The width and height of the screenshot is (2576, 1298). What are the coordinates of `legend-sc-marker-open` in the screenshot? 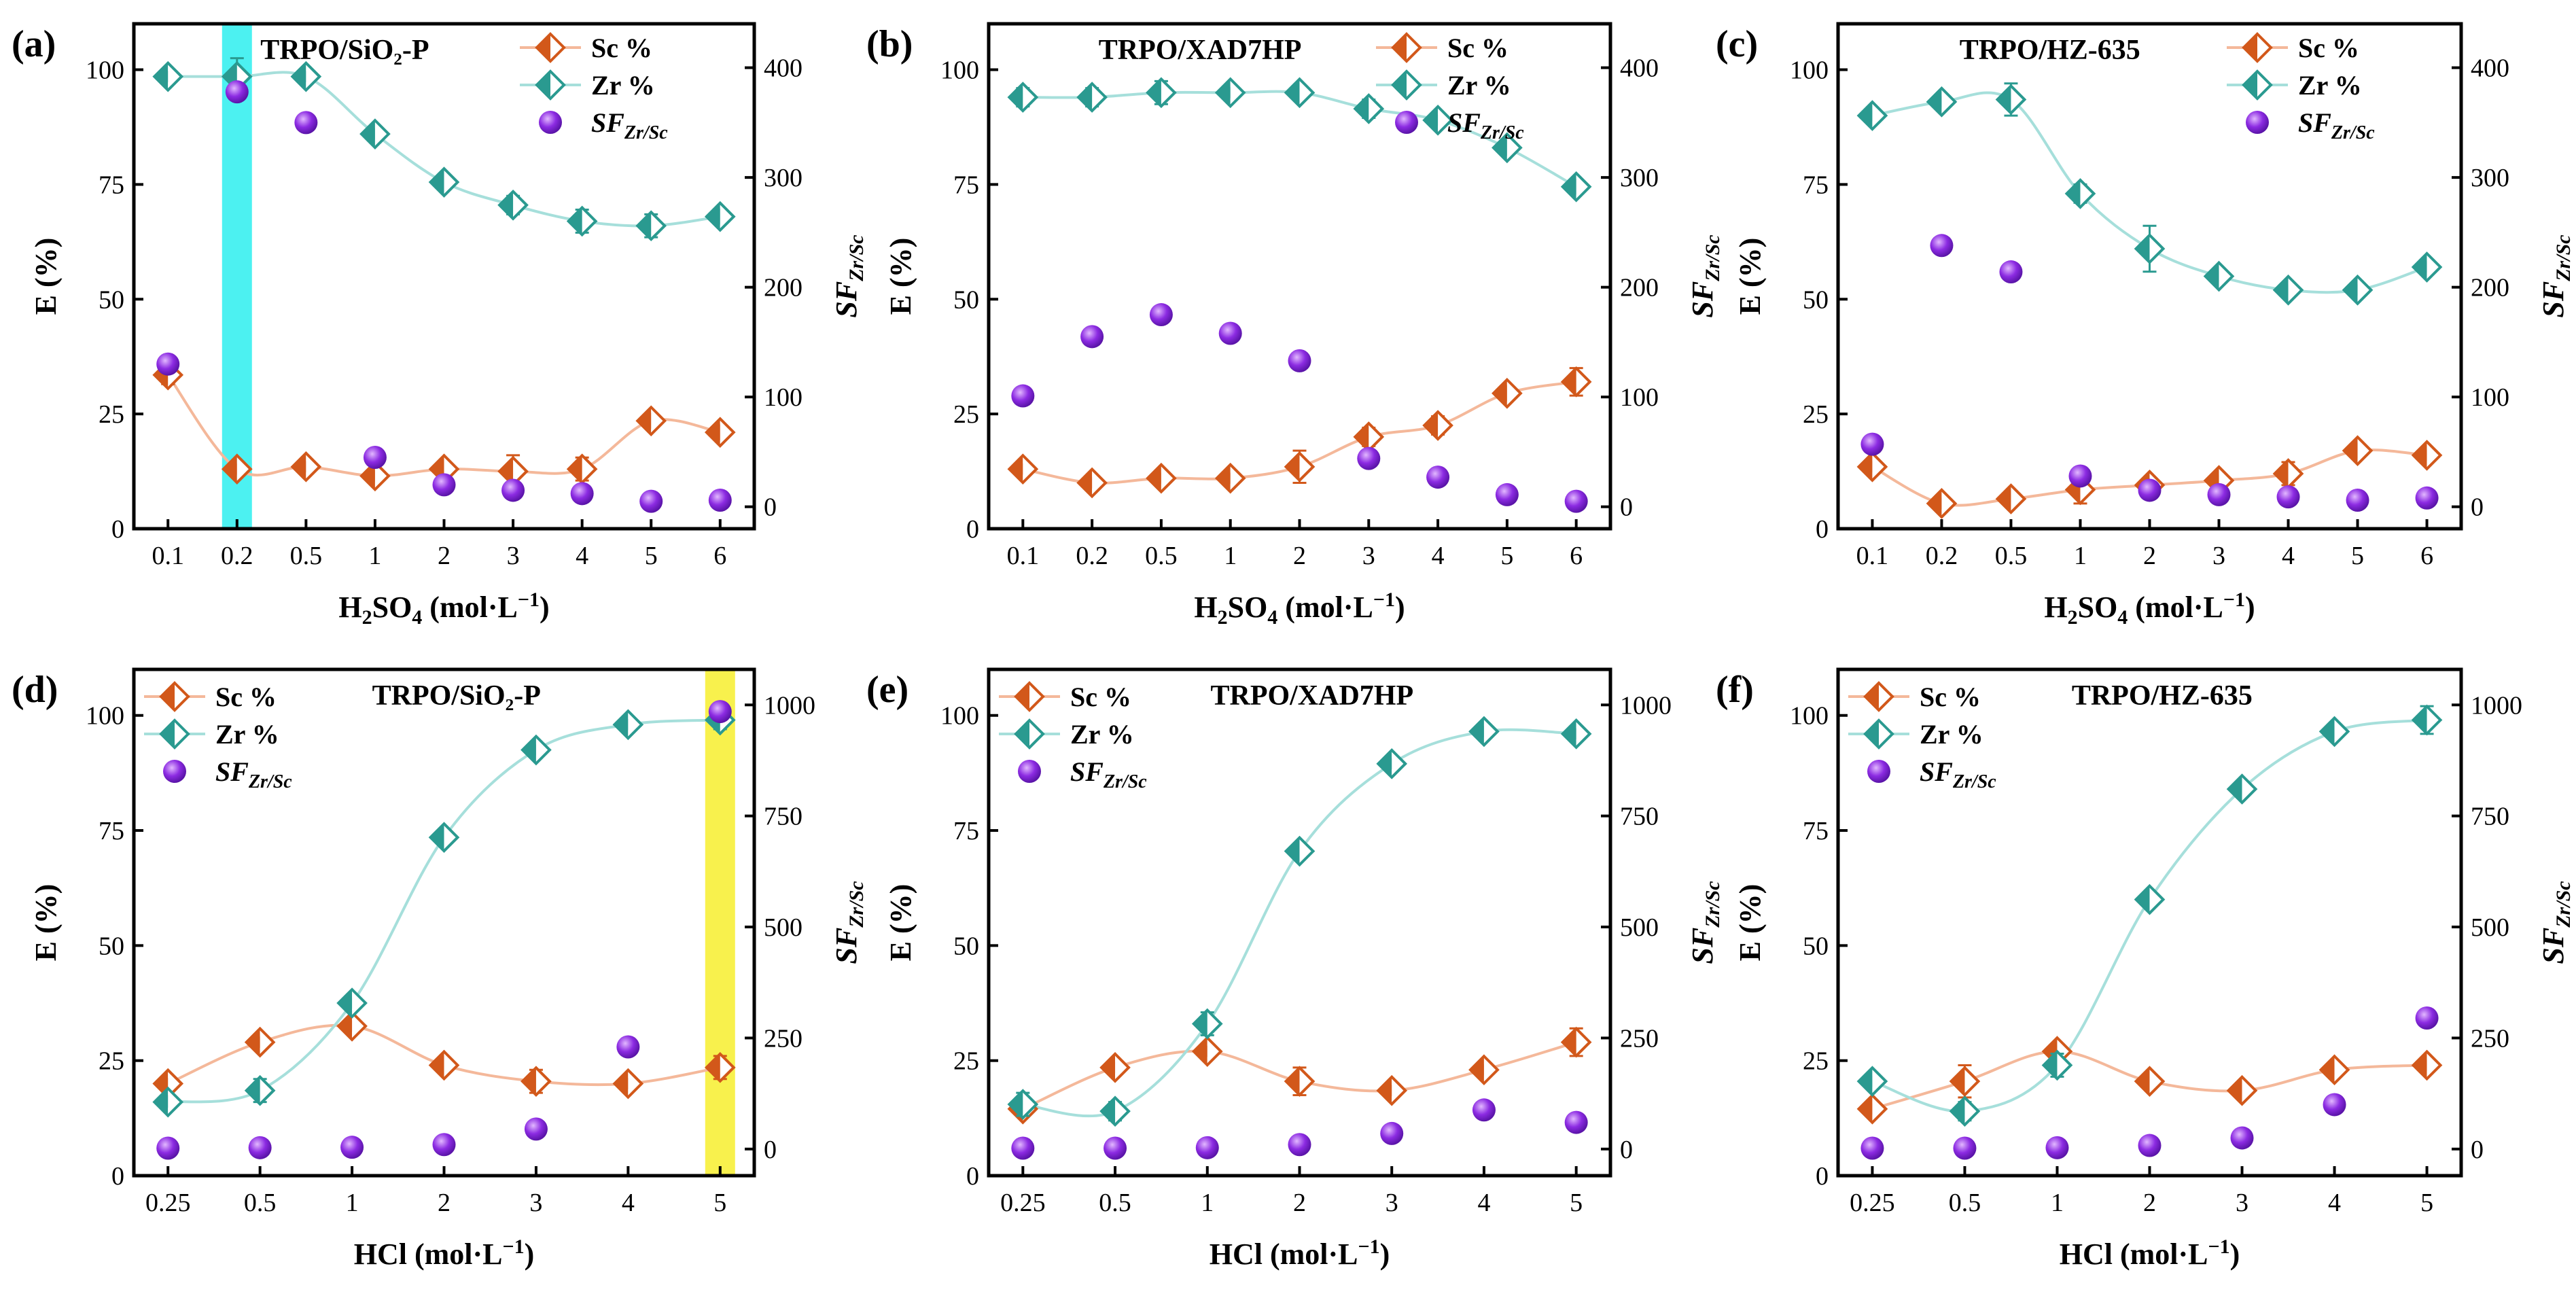 It's located at (1413, 47).